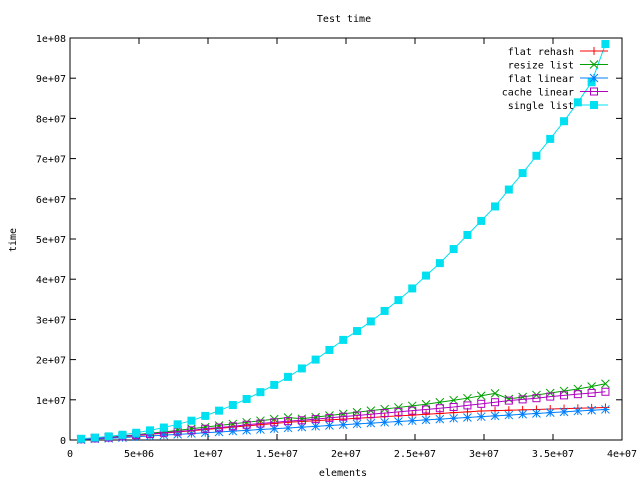  Describe the element at coordinates (541, 66) in the screenshot. I see `legend-label-resize-list: resize list` at that location.